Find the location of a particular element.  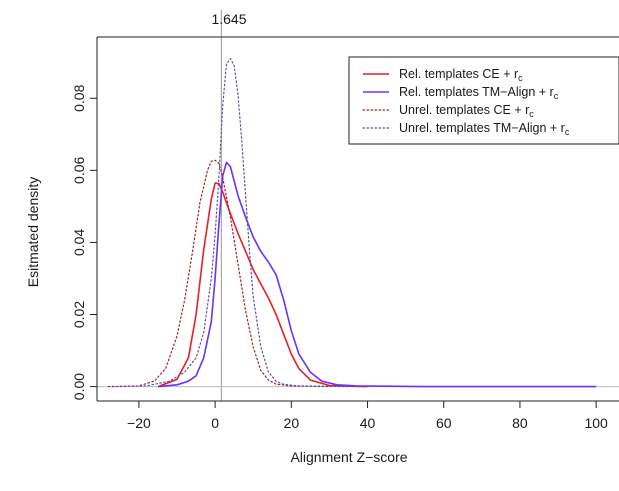

x-tick-label: 100 is located at coordinates (596, 423).